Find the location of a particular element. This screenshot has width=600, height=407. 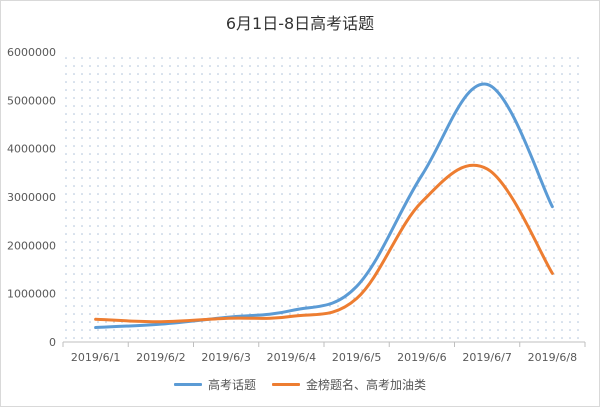

y-tick-label: 0 is located at coordinates (52, 342).